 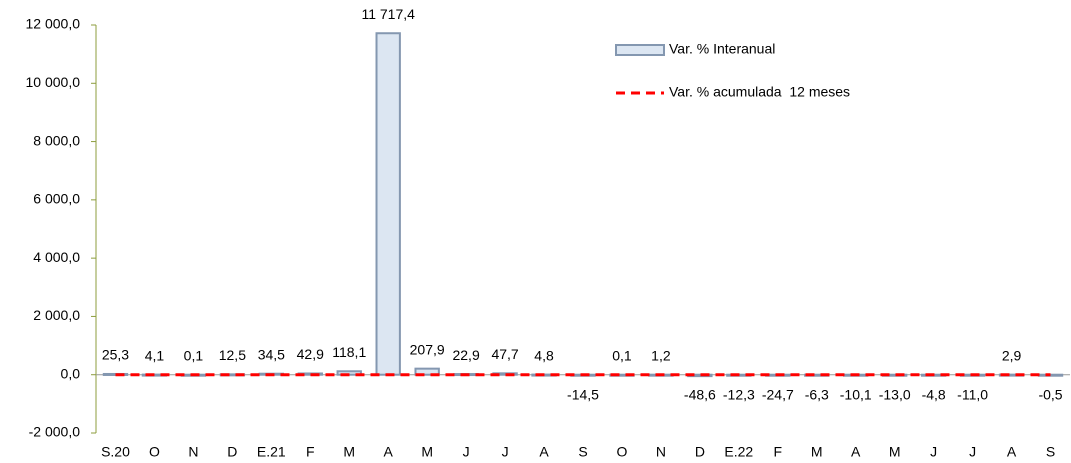 What do you see at coordinates (271, 354) in the screenshot?
I see `data-label: 34,5` at bounding box center [271, 354].